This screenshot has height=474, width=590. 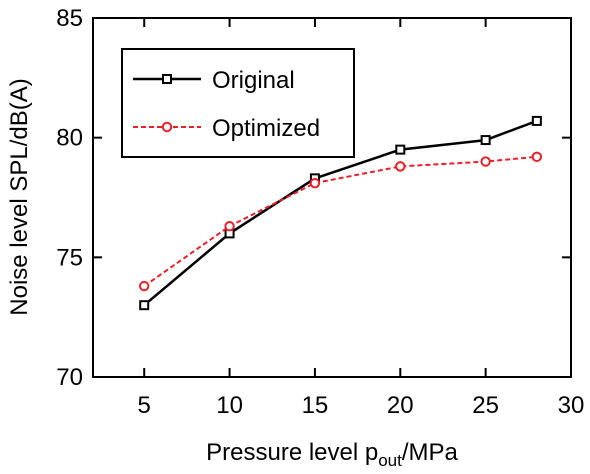 What do you see at coordinates (167, 127) in the screenshot?
I see `legend-marker-optimized` at bounding box center [167, 127].